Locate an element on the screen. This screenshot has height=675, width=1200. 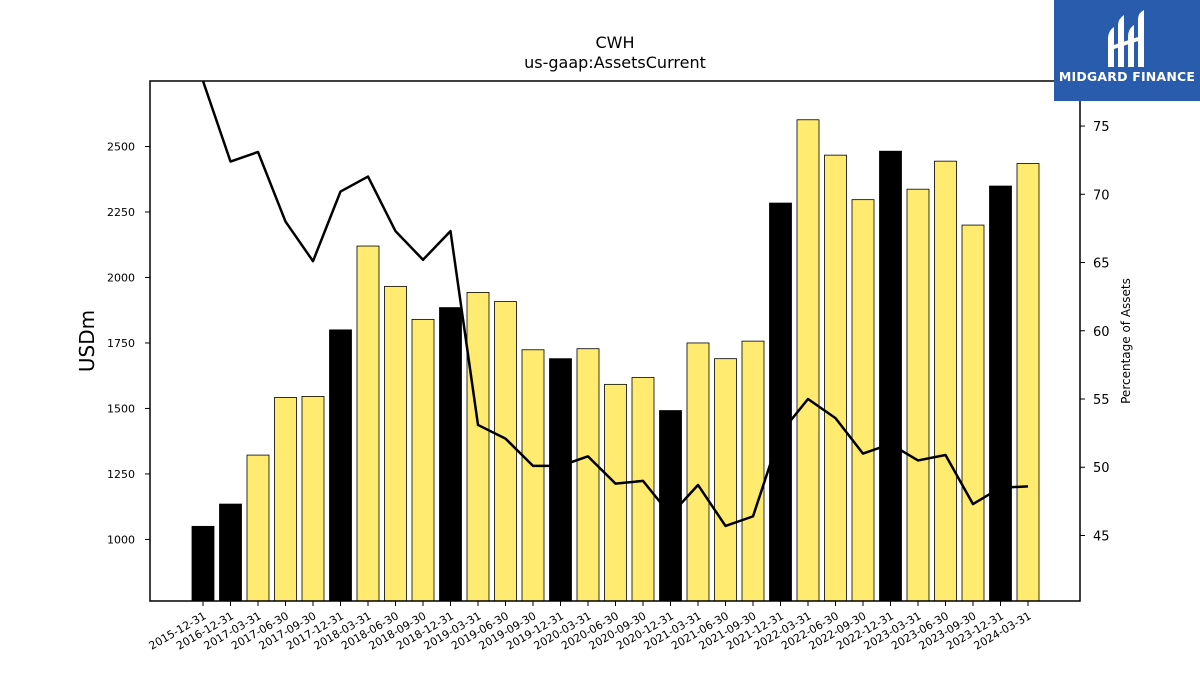
y-axis-right: 45 50 55 60 65 70 75 is located at coordinates (1095, 332).